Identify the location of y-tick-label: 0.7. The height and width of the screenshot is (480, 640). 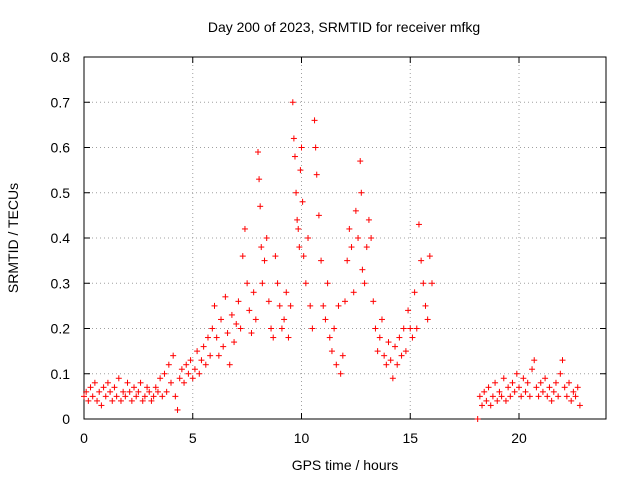
(61, 102).